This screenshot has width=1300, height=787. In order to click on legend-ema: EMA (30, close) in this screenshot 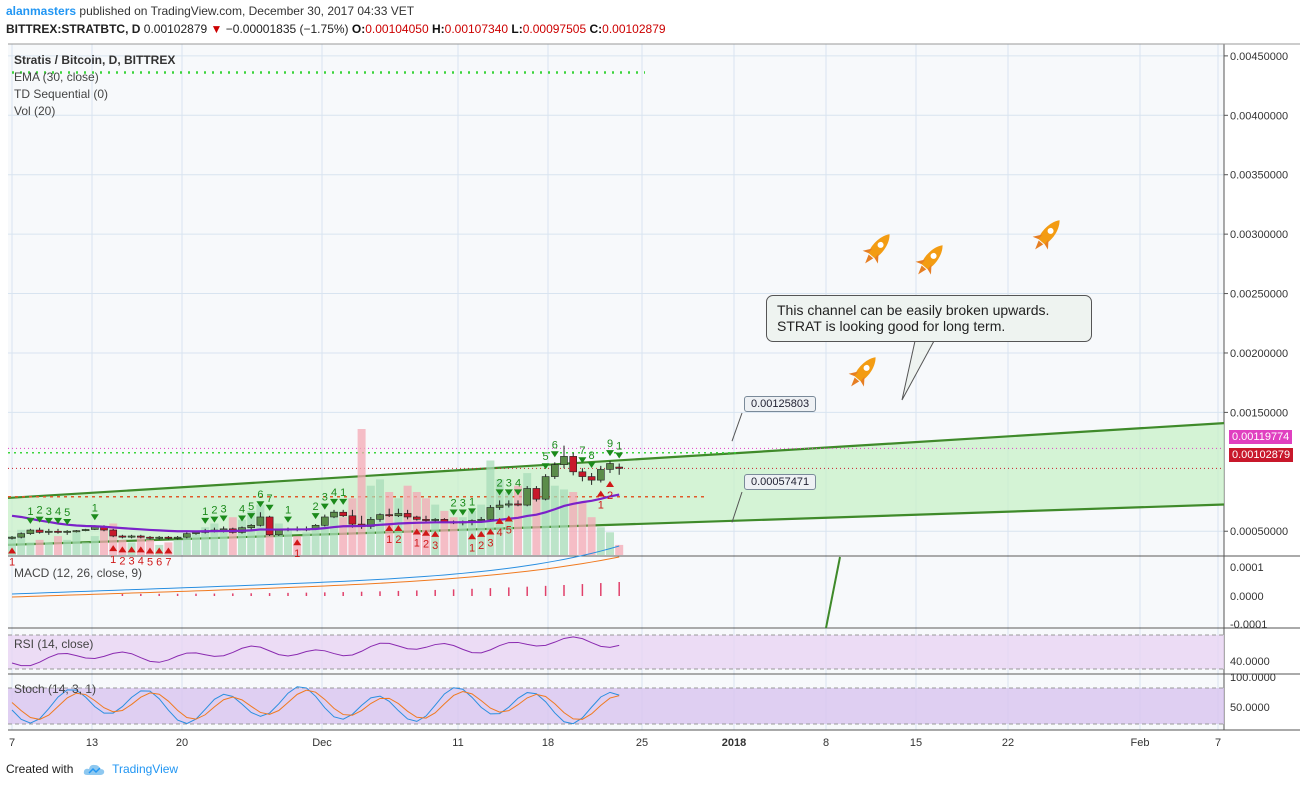, I will do `click(56, 77)`.